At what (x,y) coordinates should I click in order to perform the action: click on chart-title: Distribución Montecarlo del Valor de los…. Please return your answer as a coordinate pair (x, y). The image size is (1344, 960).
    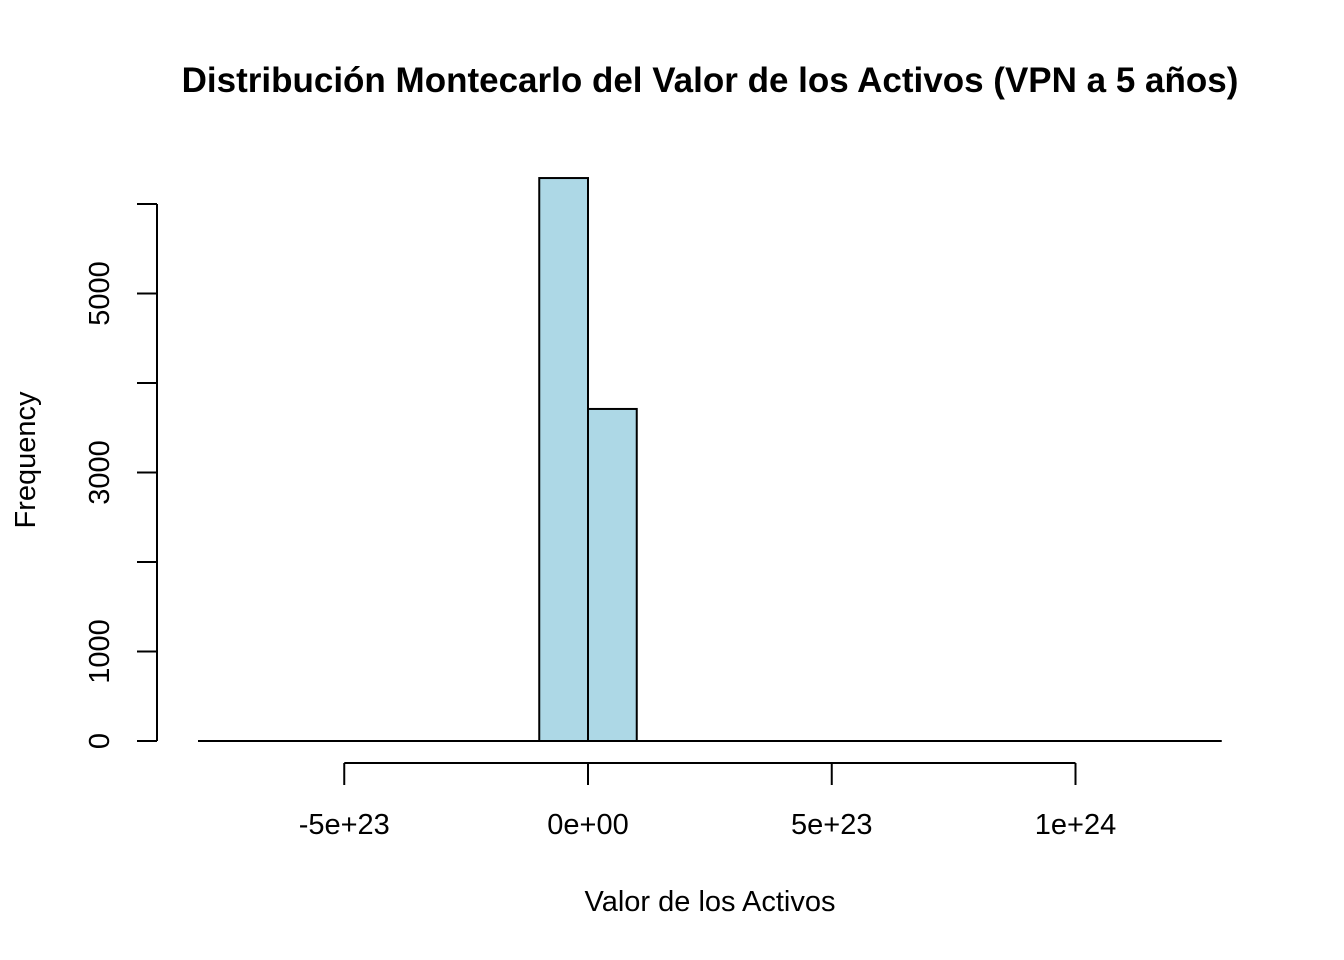
    Looking at the image, I should click on (710, 80).